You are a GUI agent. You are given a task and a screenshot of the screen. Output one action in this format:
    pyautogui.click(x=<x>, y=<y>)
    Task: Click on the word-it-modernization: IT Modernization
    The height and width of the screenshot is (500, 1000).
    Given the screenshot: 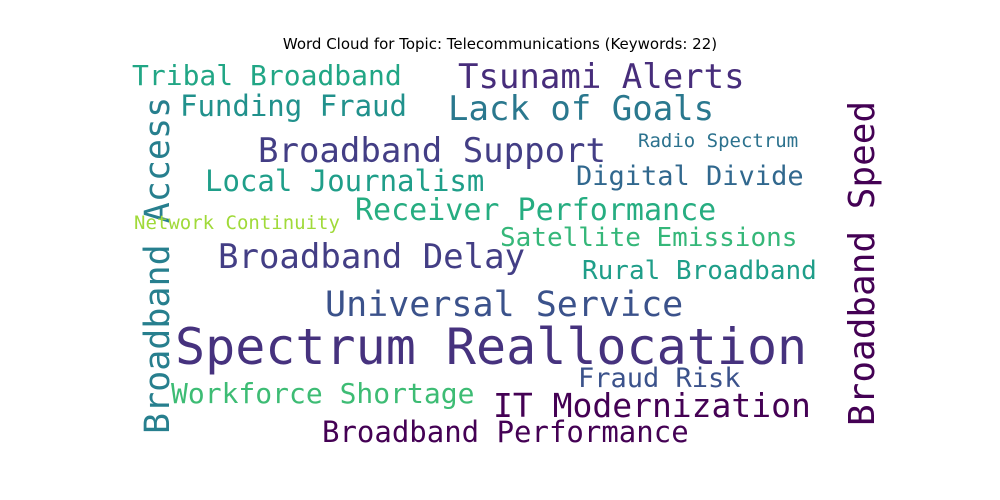 What is the action you would take?
    pyautogui.click(x=652, y=405)
    